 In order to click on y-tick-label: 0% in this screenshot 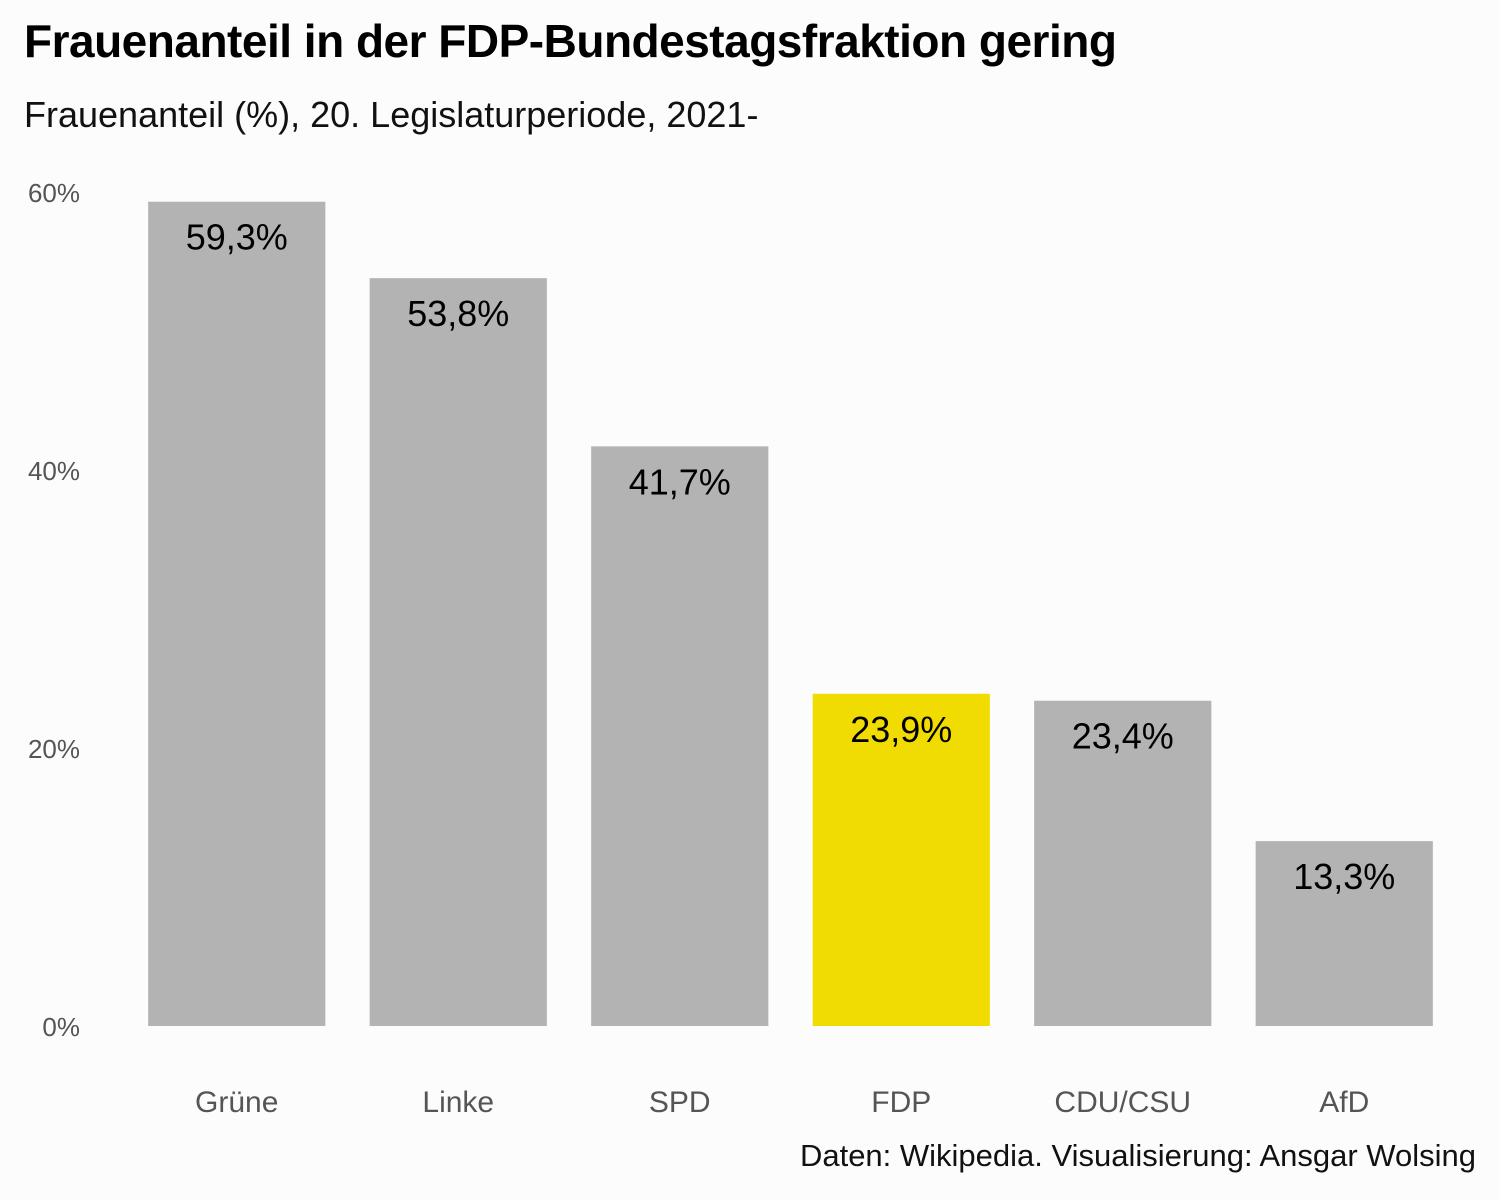, I will do `click(61, 1027)`.